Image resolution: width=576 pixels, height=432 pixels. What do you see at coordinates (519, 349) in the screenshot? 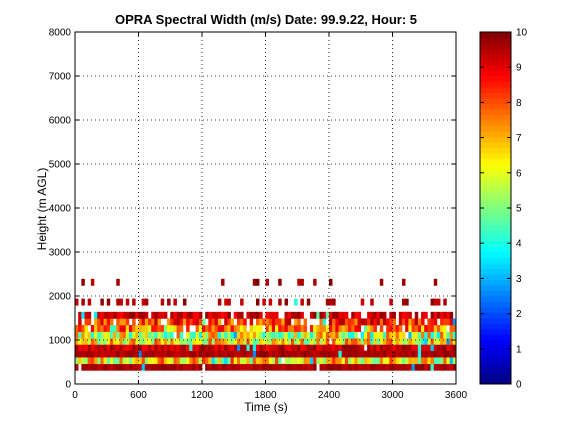
I see `colorbar-tick-label: 1` at bounding box center [519, 349].